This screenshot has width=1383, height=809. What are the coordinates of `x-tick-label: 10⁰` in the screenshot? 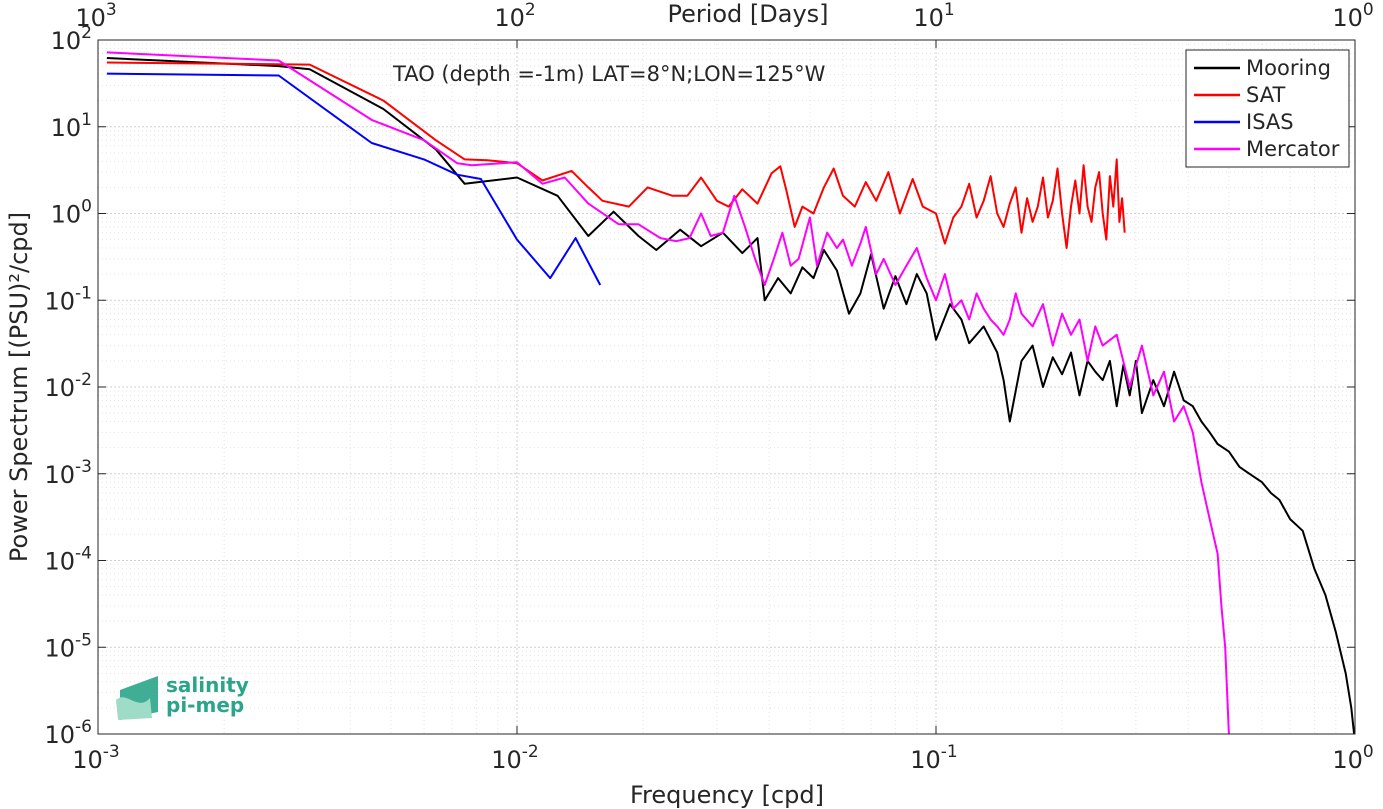 It's located at (1352, 758).